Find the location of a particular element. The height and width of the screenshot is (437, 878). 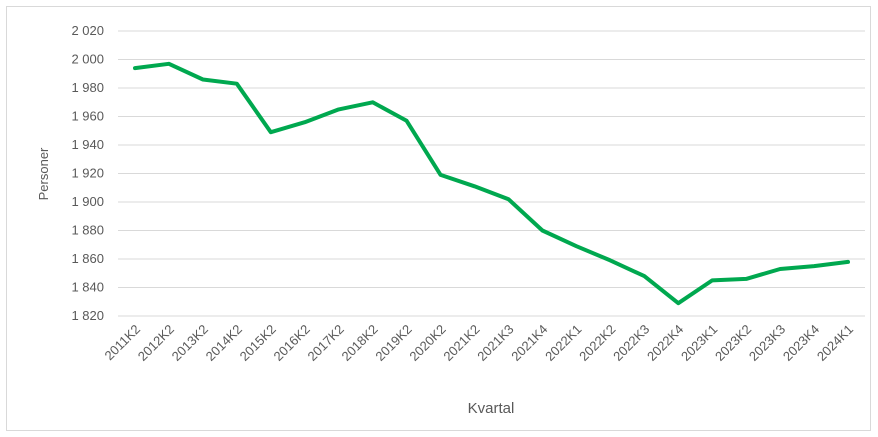

y-tick-label: 1 900 is located at coordinates (87, 201).